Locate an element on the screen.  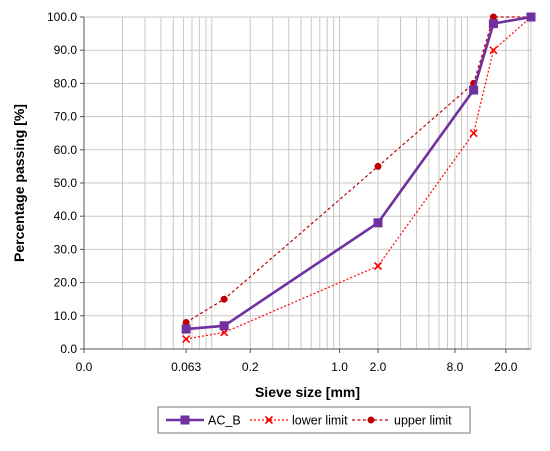
legend-box is located at coordinates (314, 420).